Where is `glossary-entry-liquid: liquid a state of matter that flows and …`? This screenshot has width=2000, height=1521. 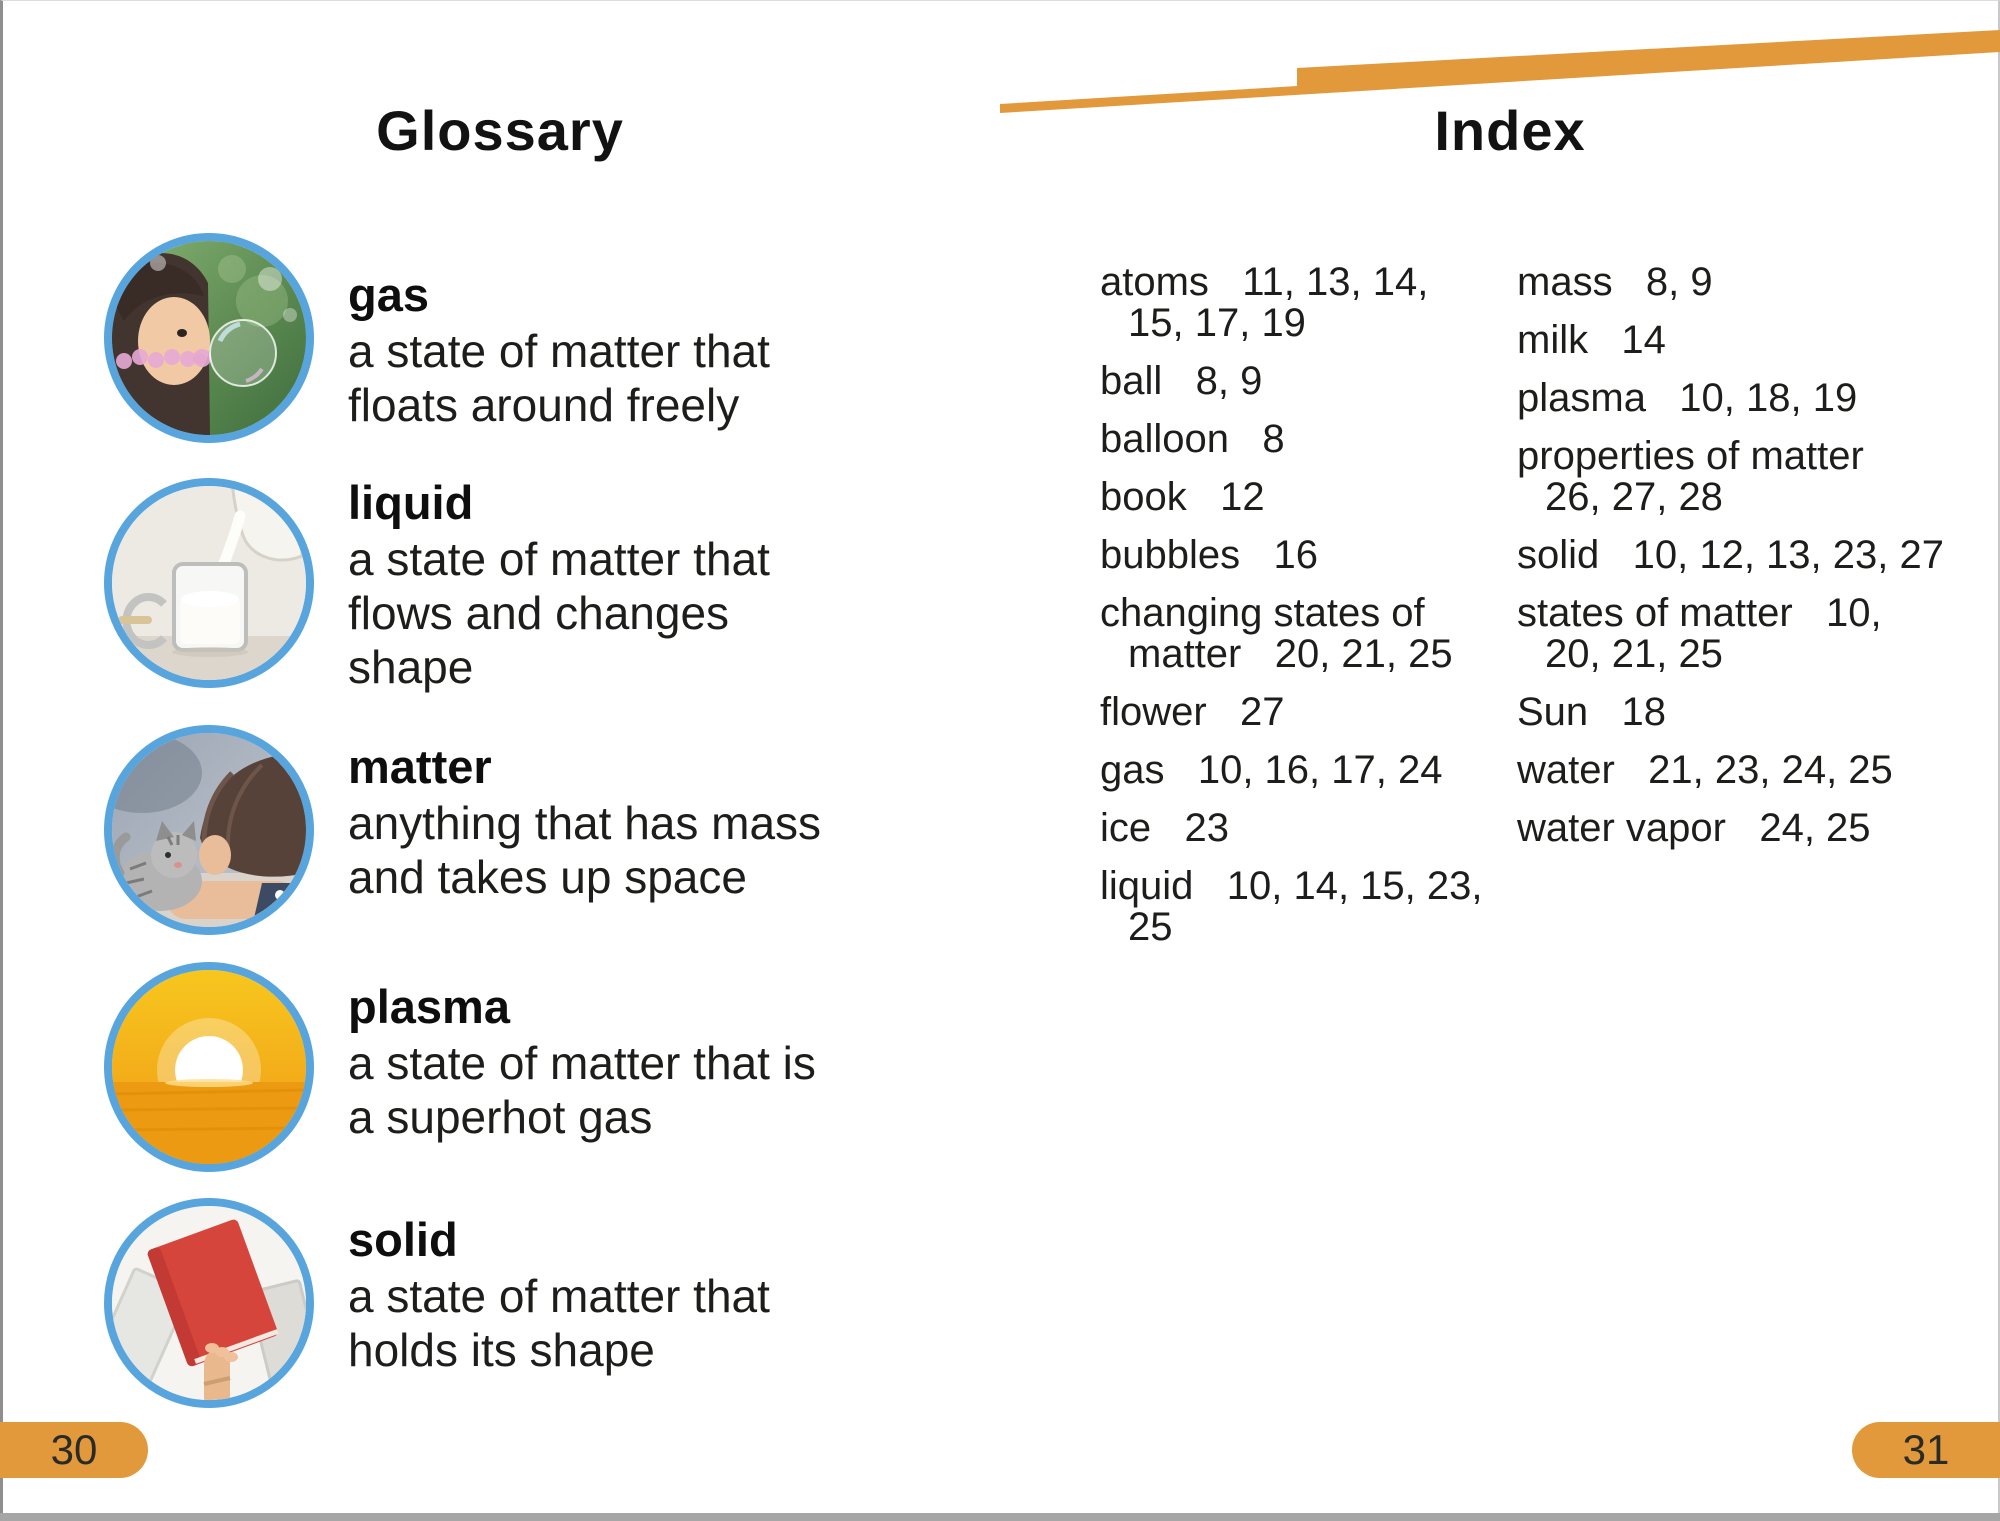 glossary-entry-liquid: liquid a state of matter that flows and … is located at coordinates (638, 586).